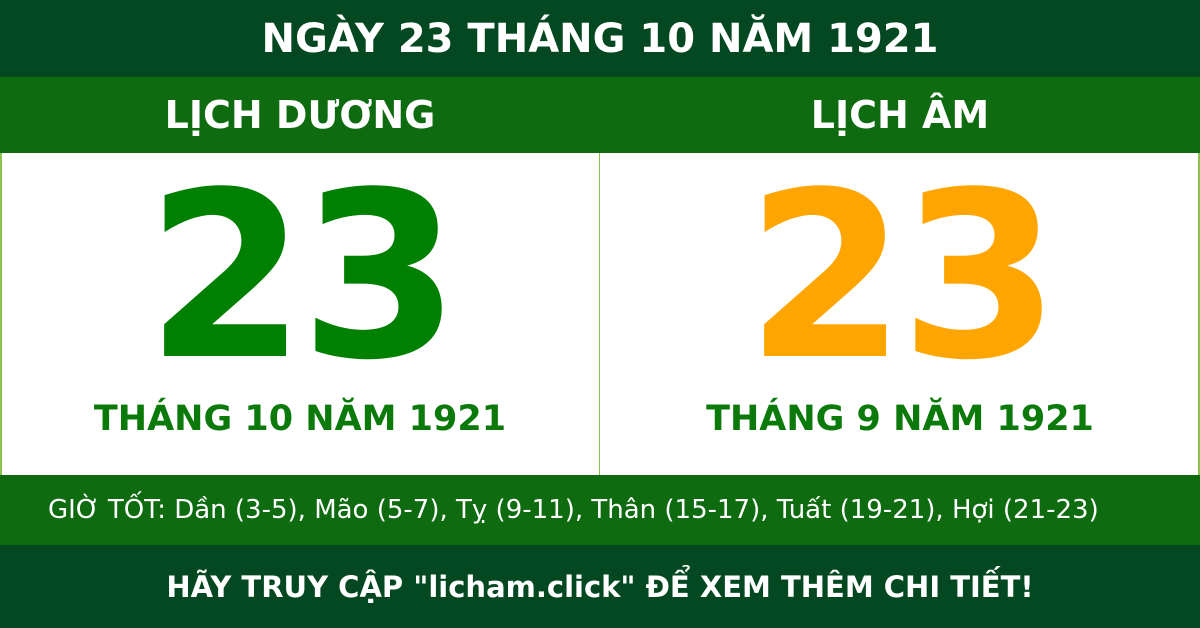 The width and height of the screenshot is (1200, 628). Describe the element at coordinates (600, 38) in the screenshot. I see `page-title: NGÀY 23 THÁNG 10 NĂM 1921` at that location.